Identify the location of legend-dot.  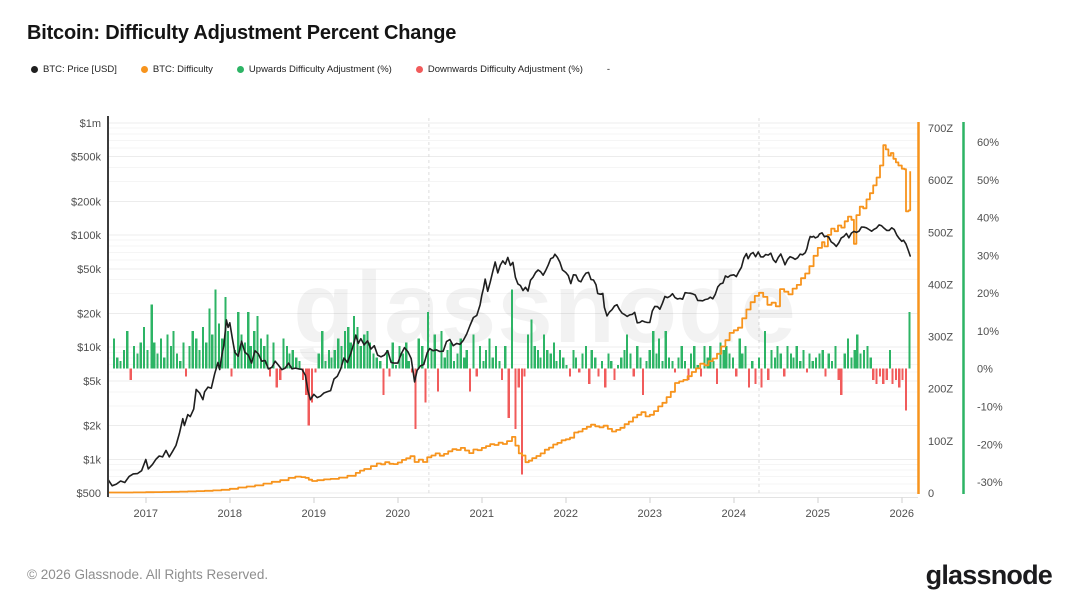
(419, 69).